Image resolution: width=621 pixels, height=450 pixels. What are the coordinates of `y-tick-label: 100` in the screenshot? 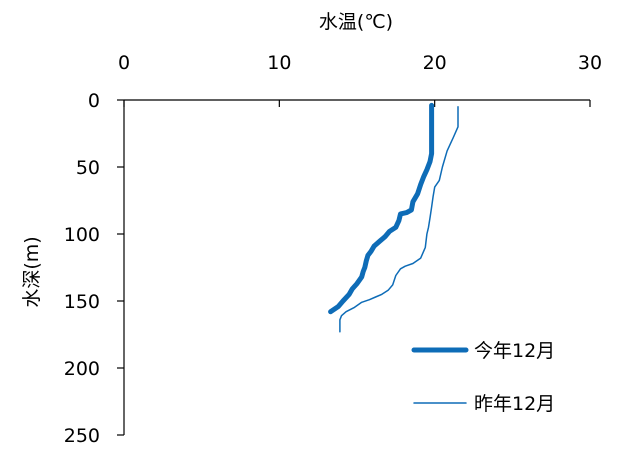 It's located at (82, 235).